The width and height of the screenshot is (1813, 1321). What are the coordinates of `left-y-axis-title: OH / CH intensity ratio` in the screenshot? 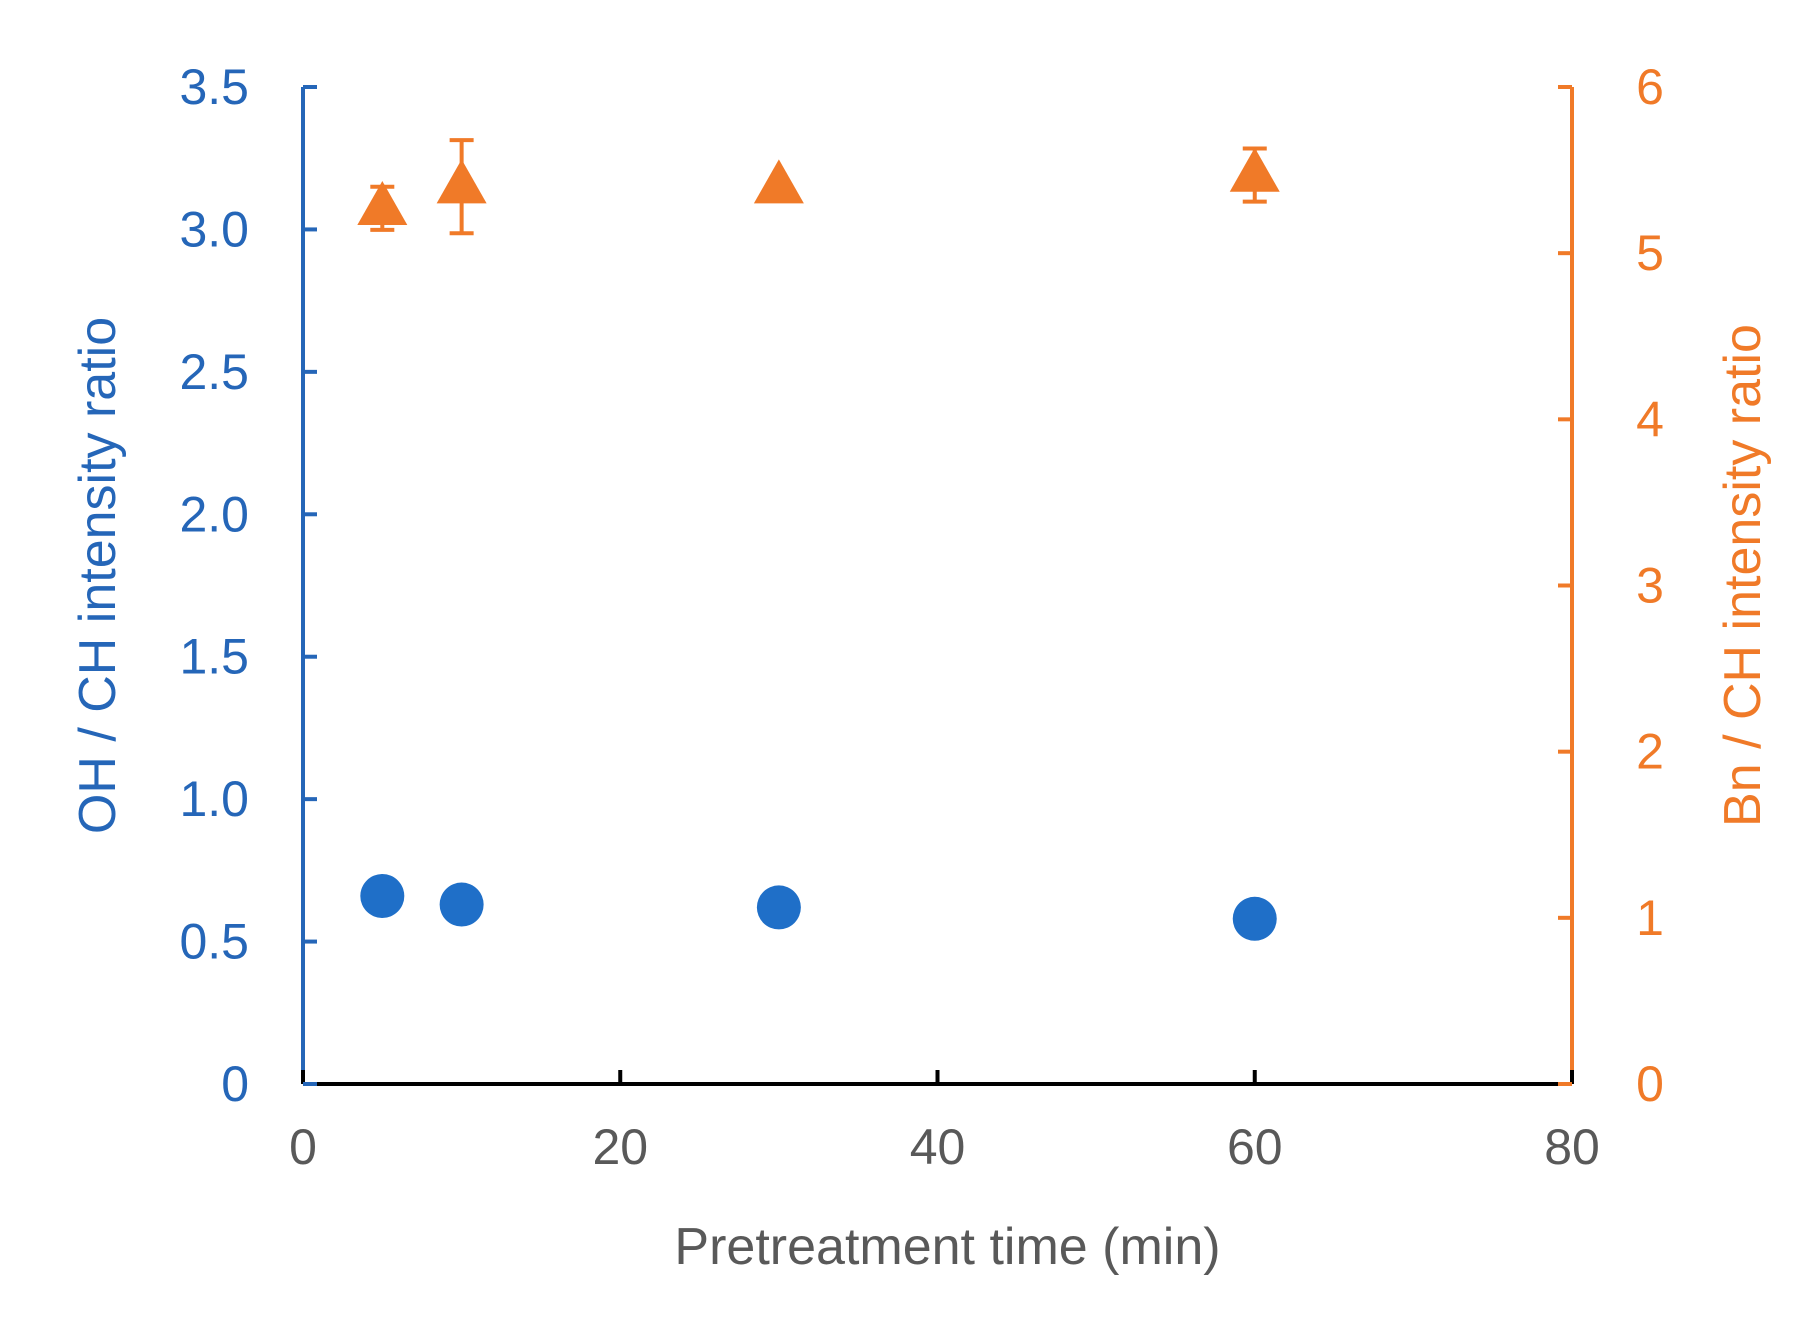 It's located at (98, 575).